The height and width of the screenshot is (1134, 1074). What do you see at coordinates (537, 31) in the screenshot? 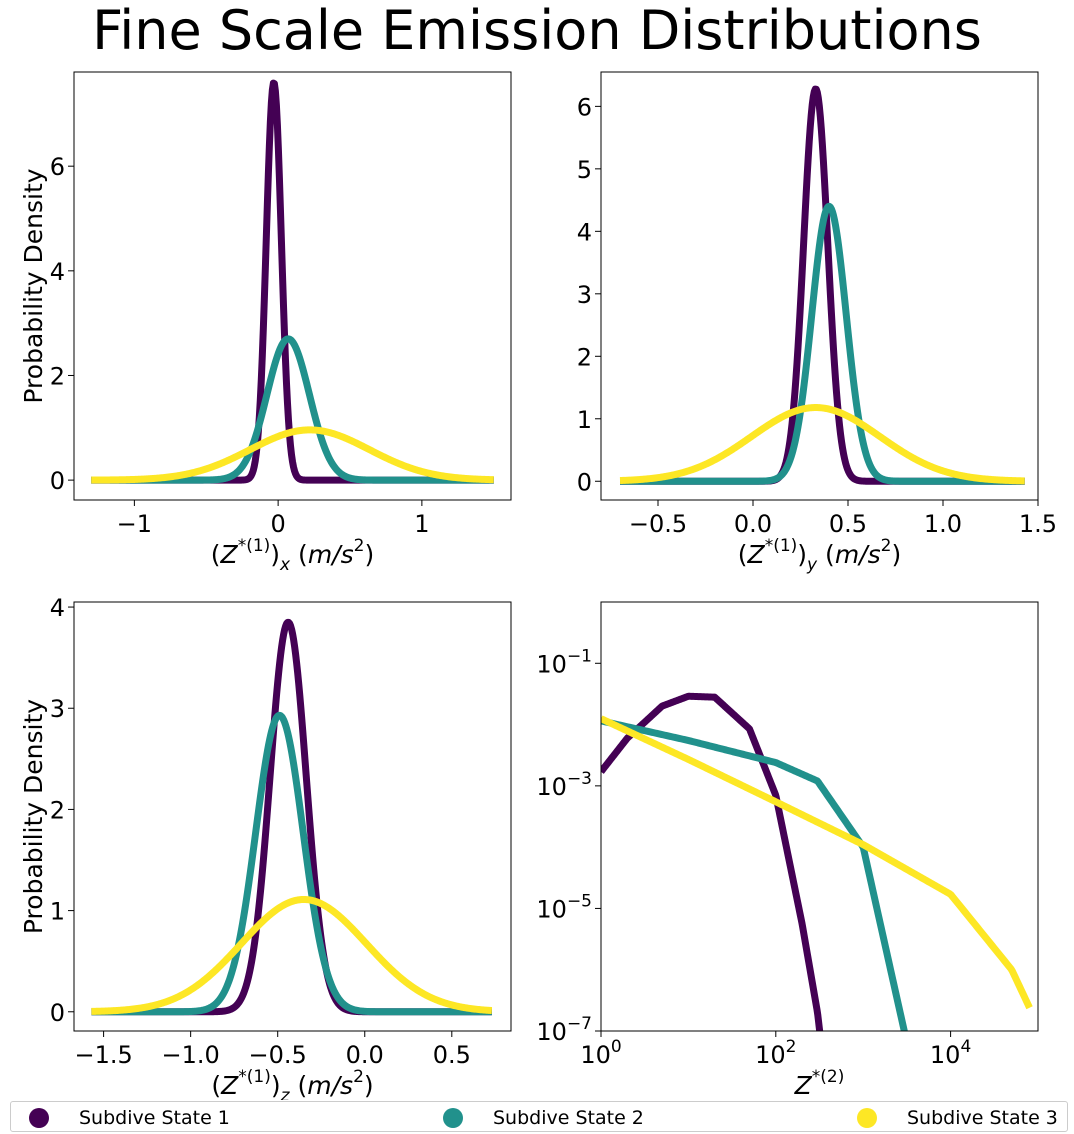
I see `figure-title: Fine Scale Emission Distributions` at bounding box center [537, 31].